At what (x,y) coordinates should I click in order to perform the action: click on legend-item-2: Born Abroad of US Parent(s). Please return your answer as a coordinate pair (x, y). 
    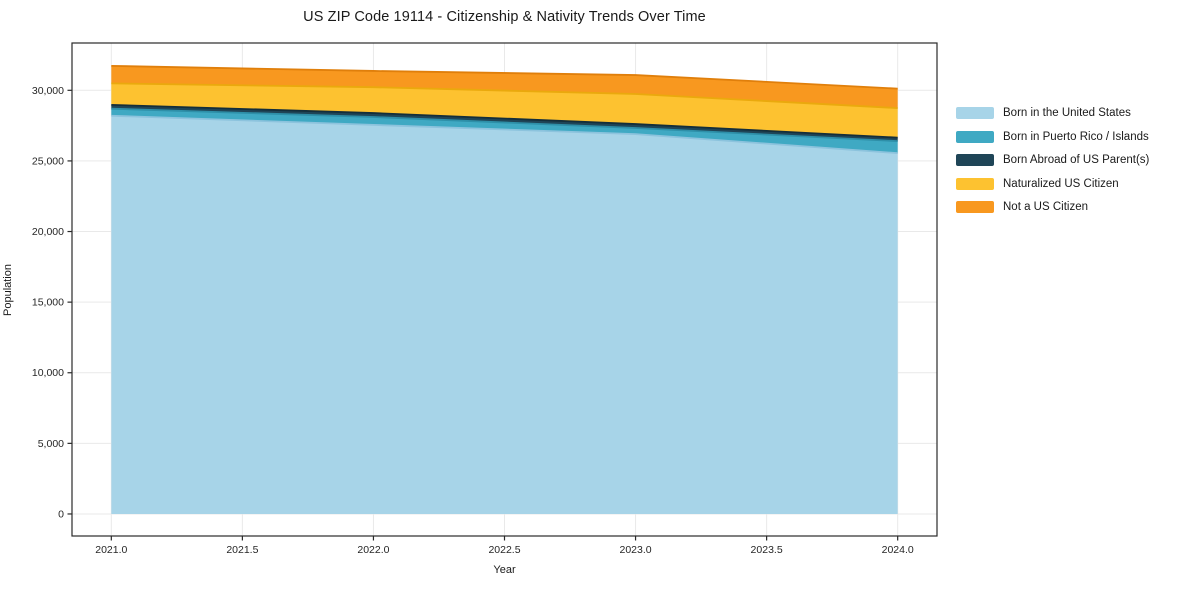
    Looking at the image, I should click on (1052, 160).